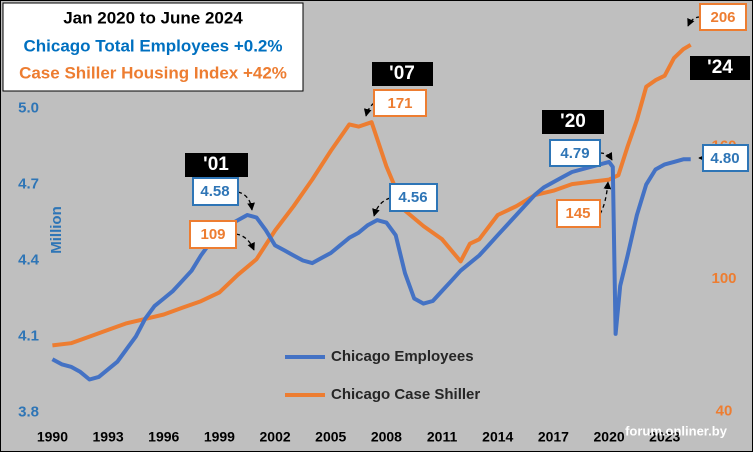 The height and width of the screenshot is (452, 753). What do you see at coordinates (56, 230) in the screenshot?
I see `y-axis-title: Million` at bounding box center [56, 230].